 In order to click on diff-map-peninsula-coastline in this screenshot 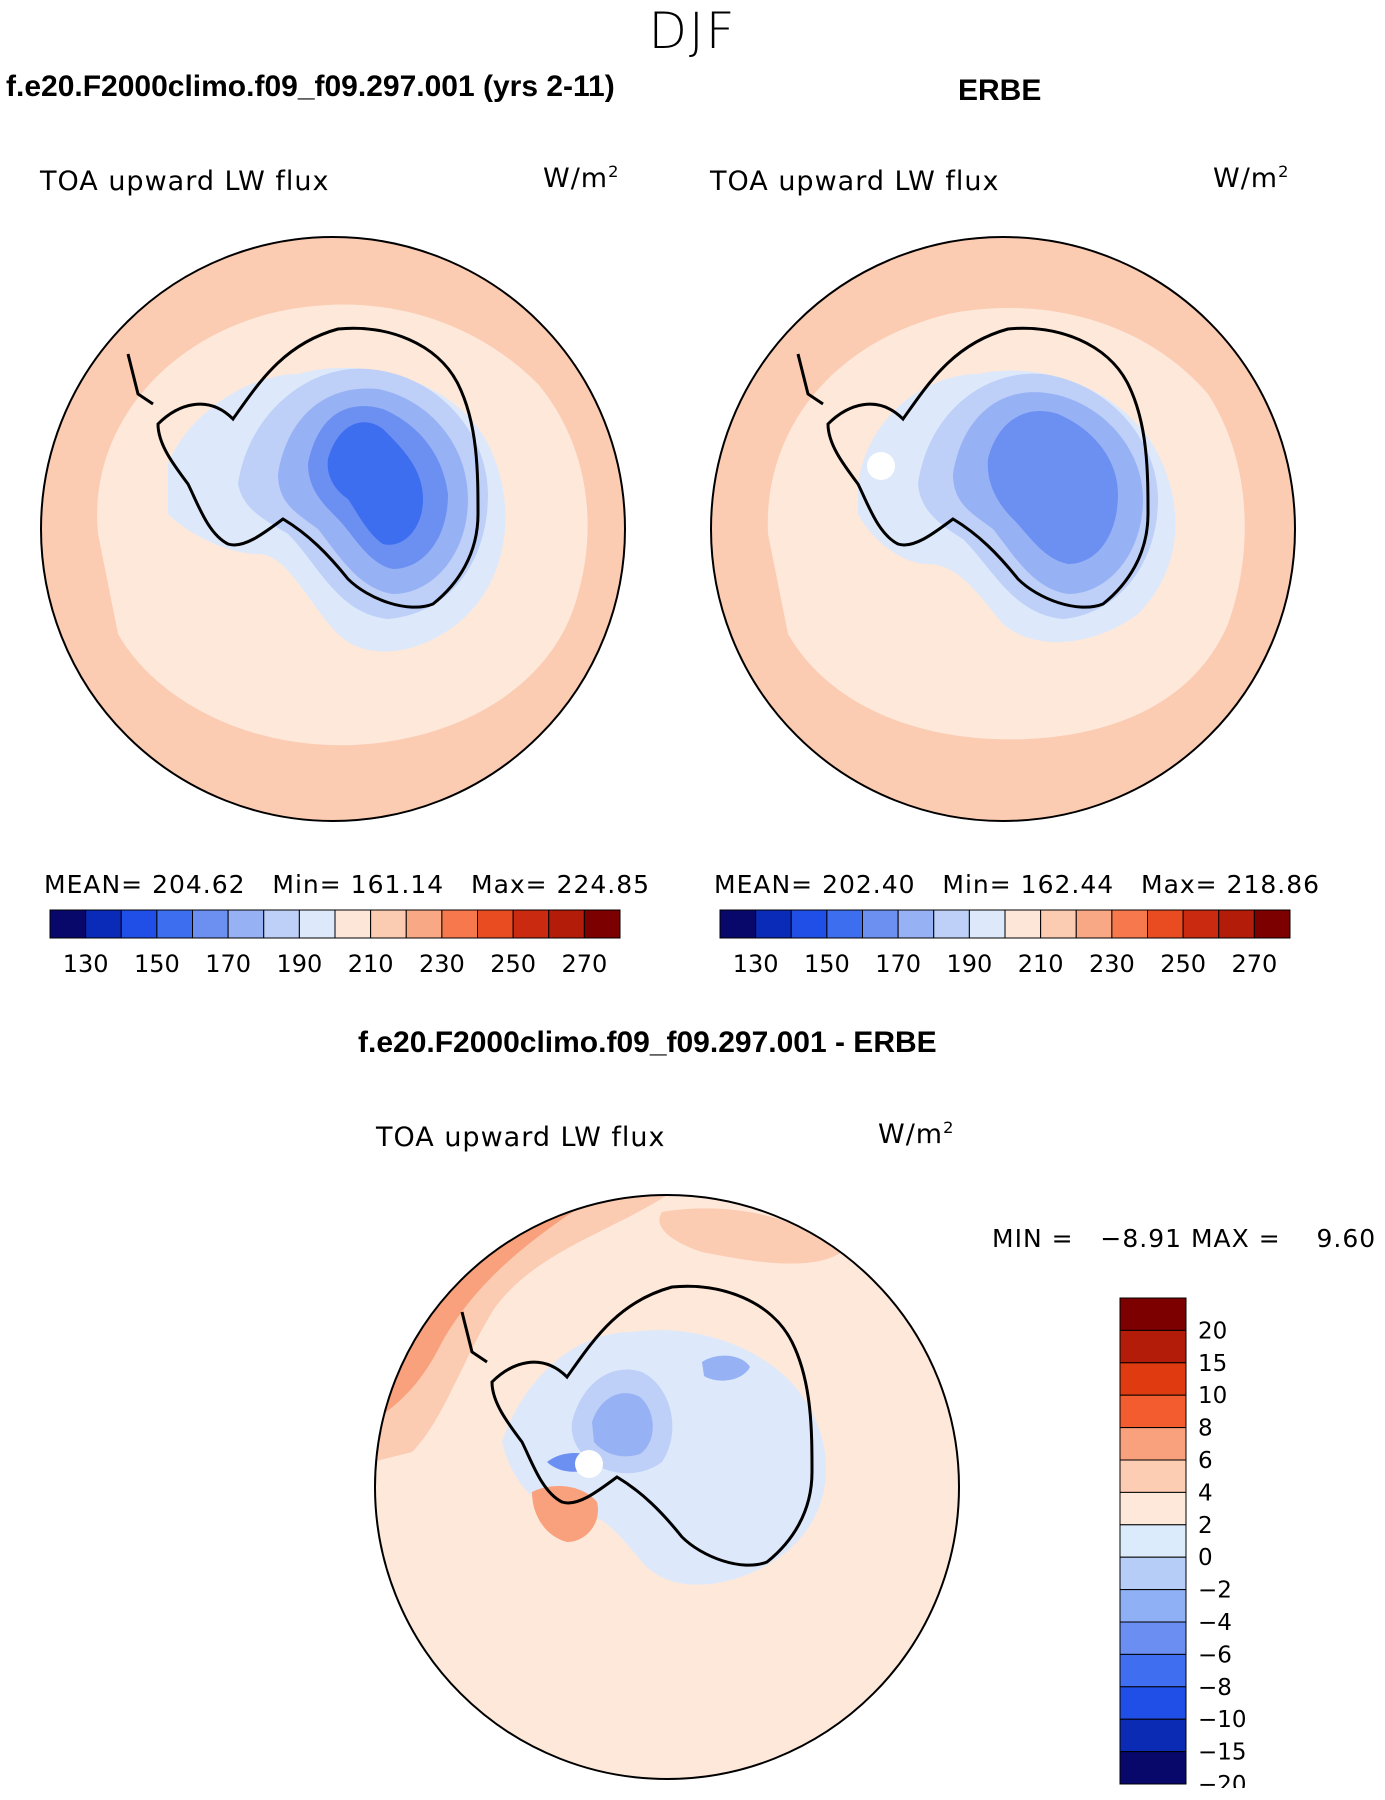, I will do `click(474, 1337)`.